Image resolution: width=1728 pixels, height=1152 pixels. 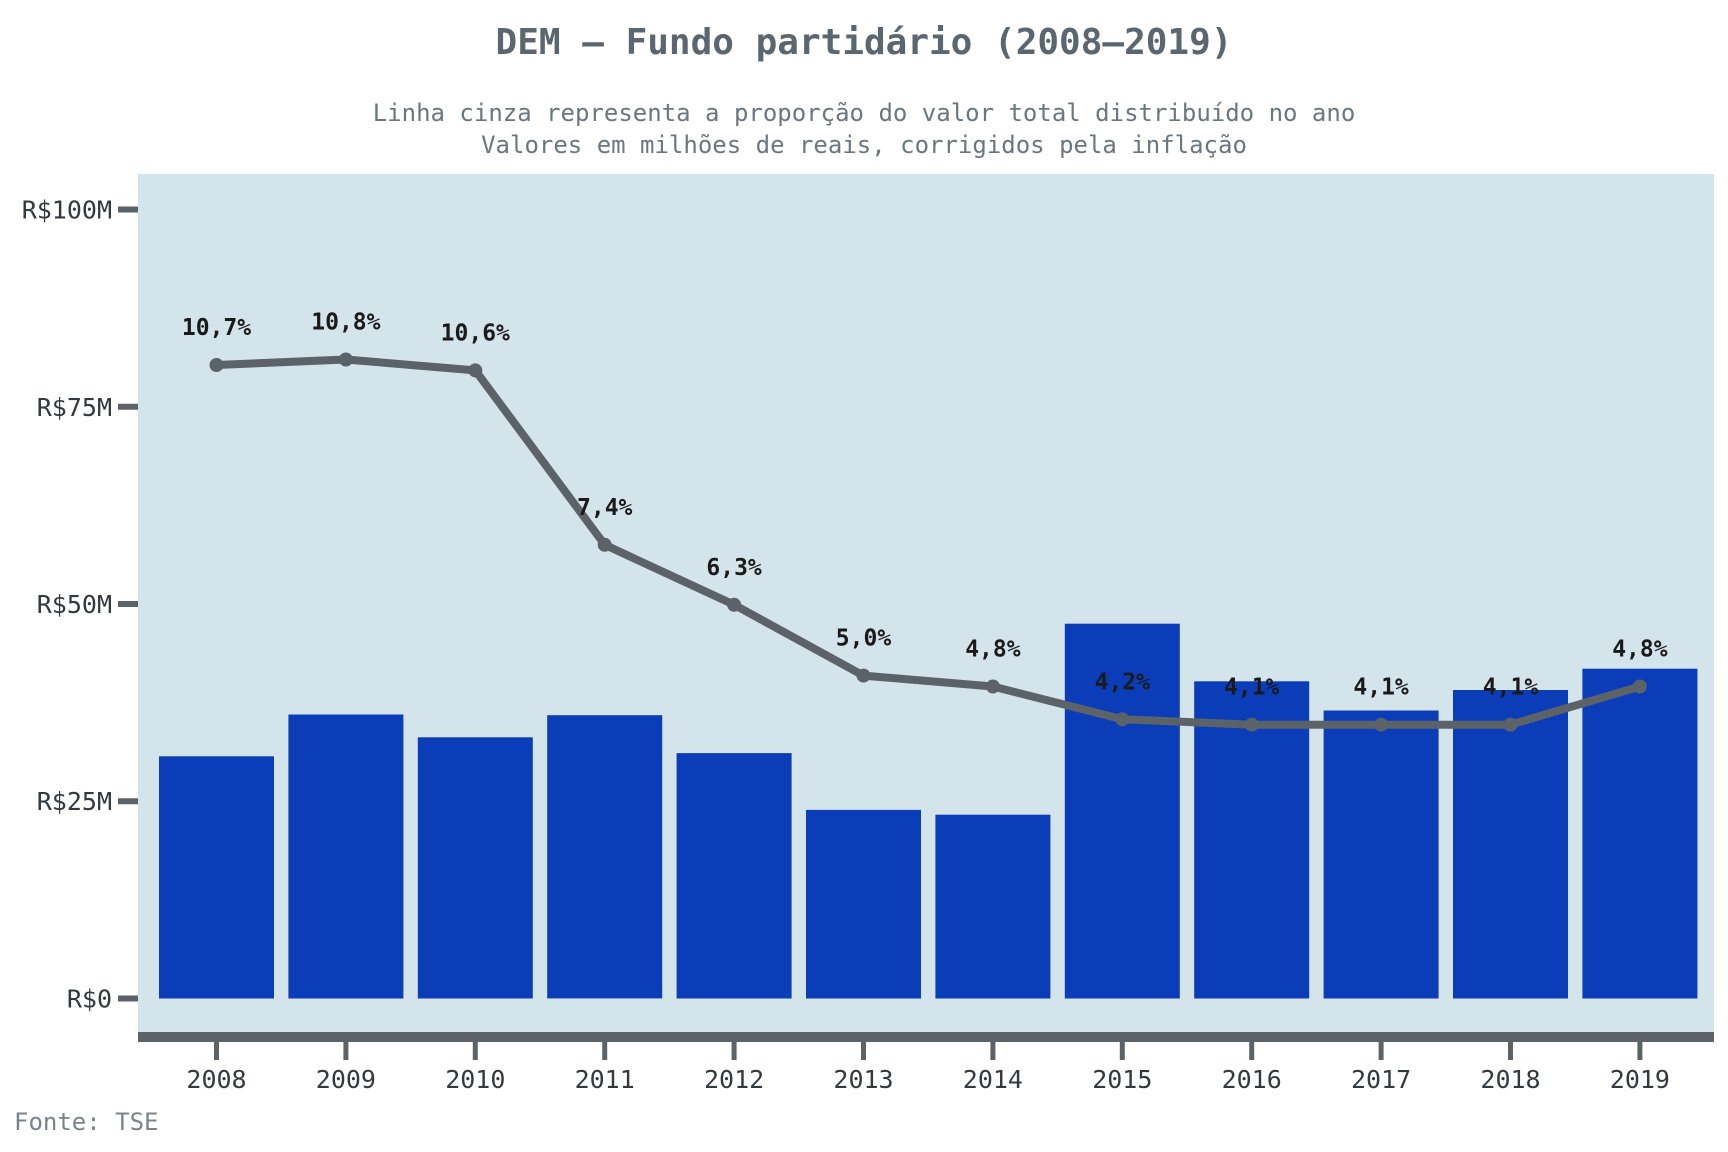 What do you see at coordinates (1252, 840) in the screenshot?
I see `bar-2016` at bounding box center [1252, 840].